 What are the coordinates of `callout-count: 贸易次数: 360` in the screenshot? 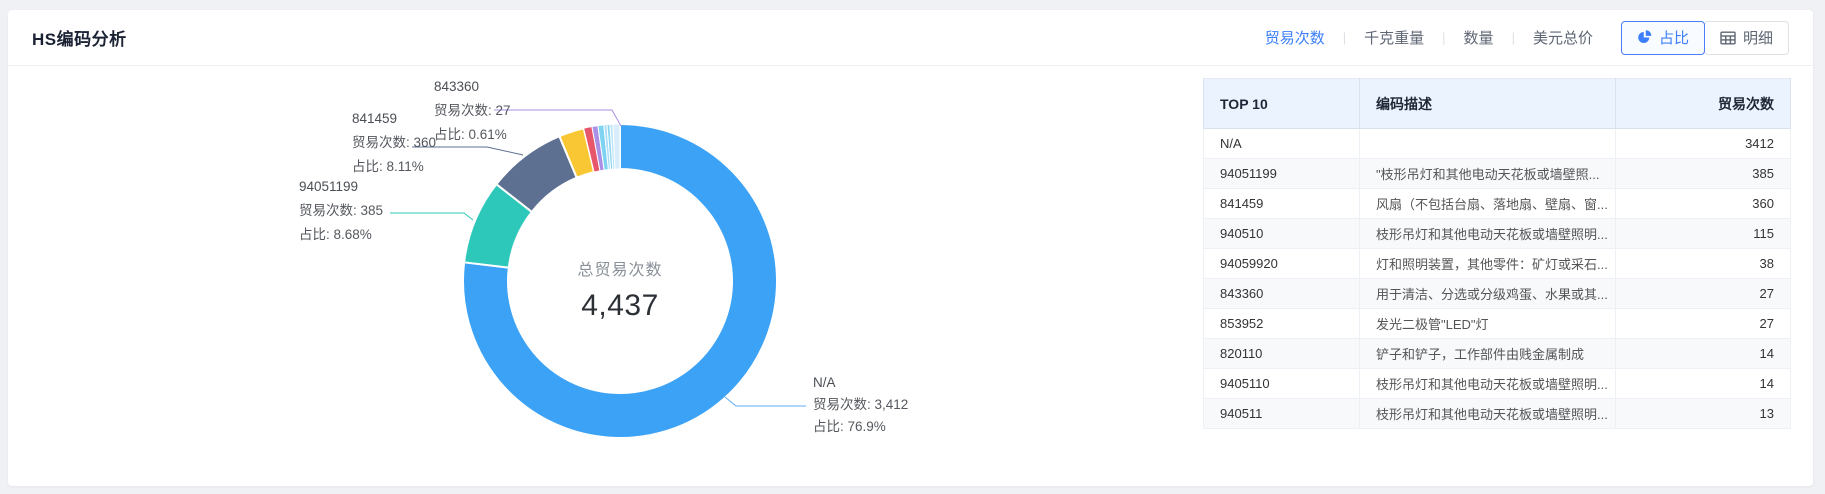 It's located at (394, 142).